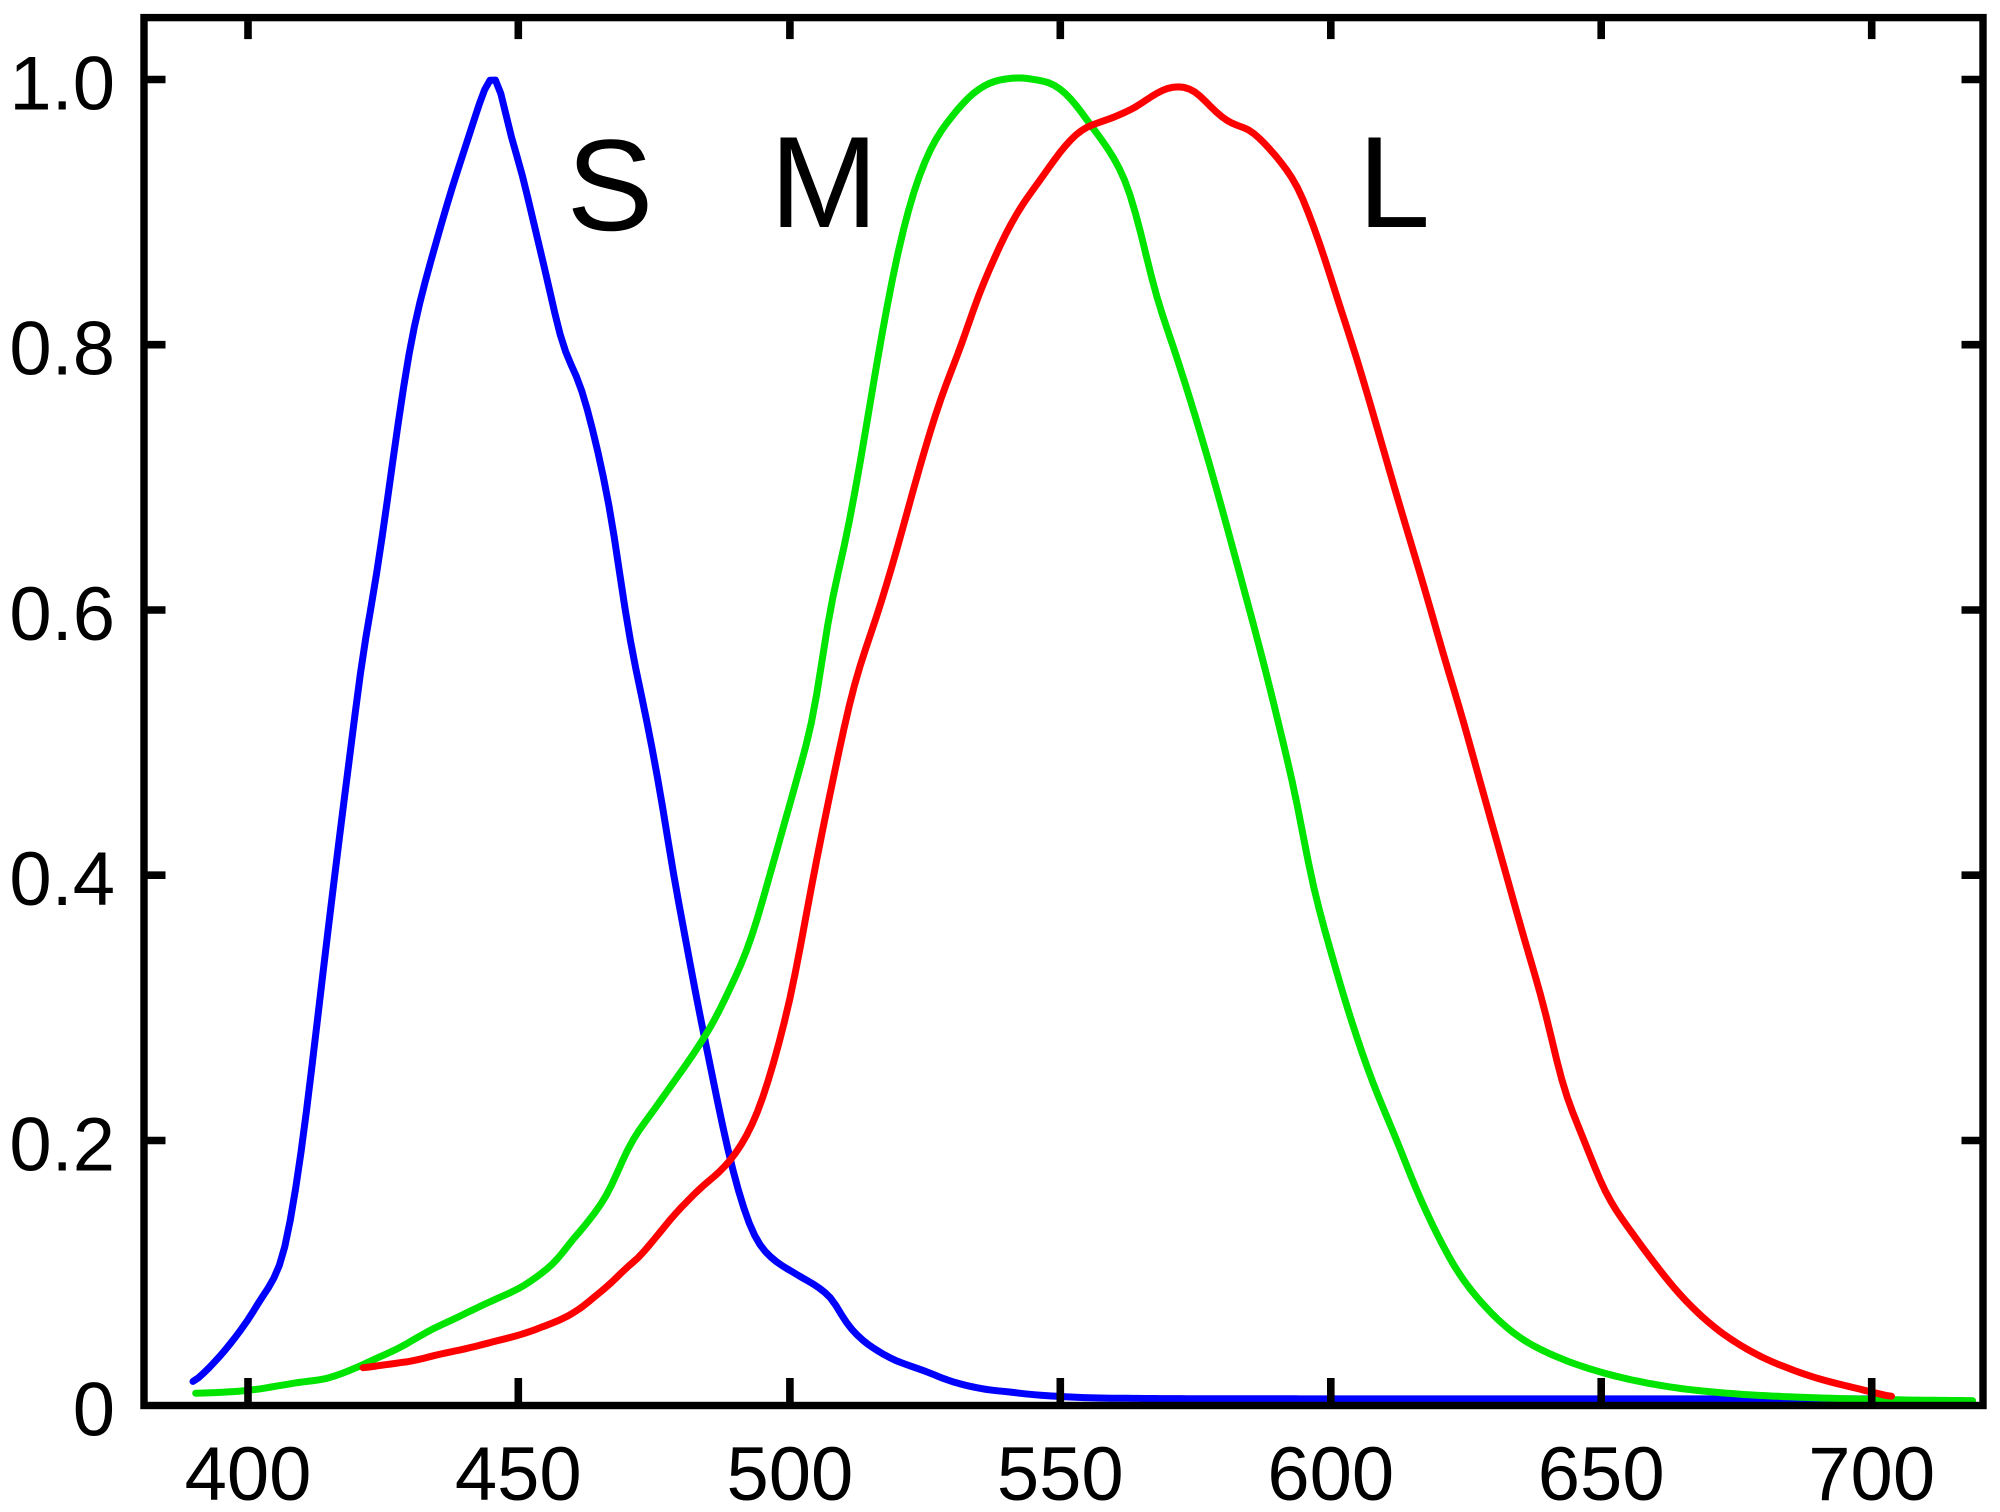 This screenshot has width=2000, height=1512. What do you see at coordinates (62, 349) in the screenshot?
I see `svg-text: 0.8` at bounding box center [62, 349].